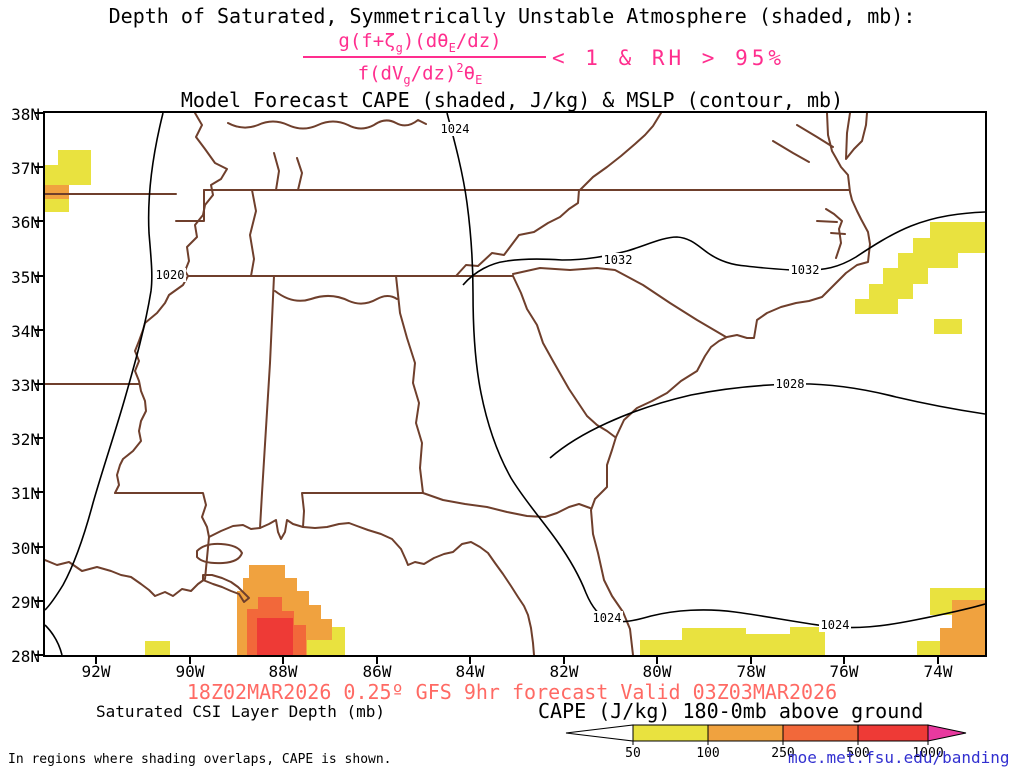 The image size is (1024, 768). What do you see at coordinates (620, 151) in the screenshot?
I see `va-wv-border` at bounding box center [620, 151].